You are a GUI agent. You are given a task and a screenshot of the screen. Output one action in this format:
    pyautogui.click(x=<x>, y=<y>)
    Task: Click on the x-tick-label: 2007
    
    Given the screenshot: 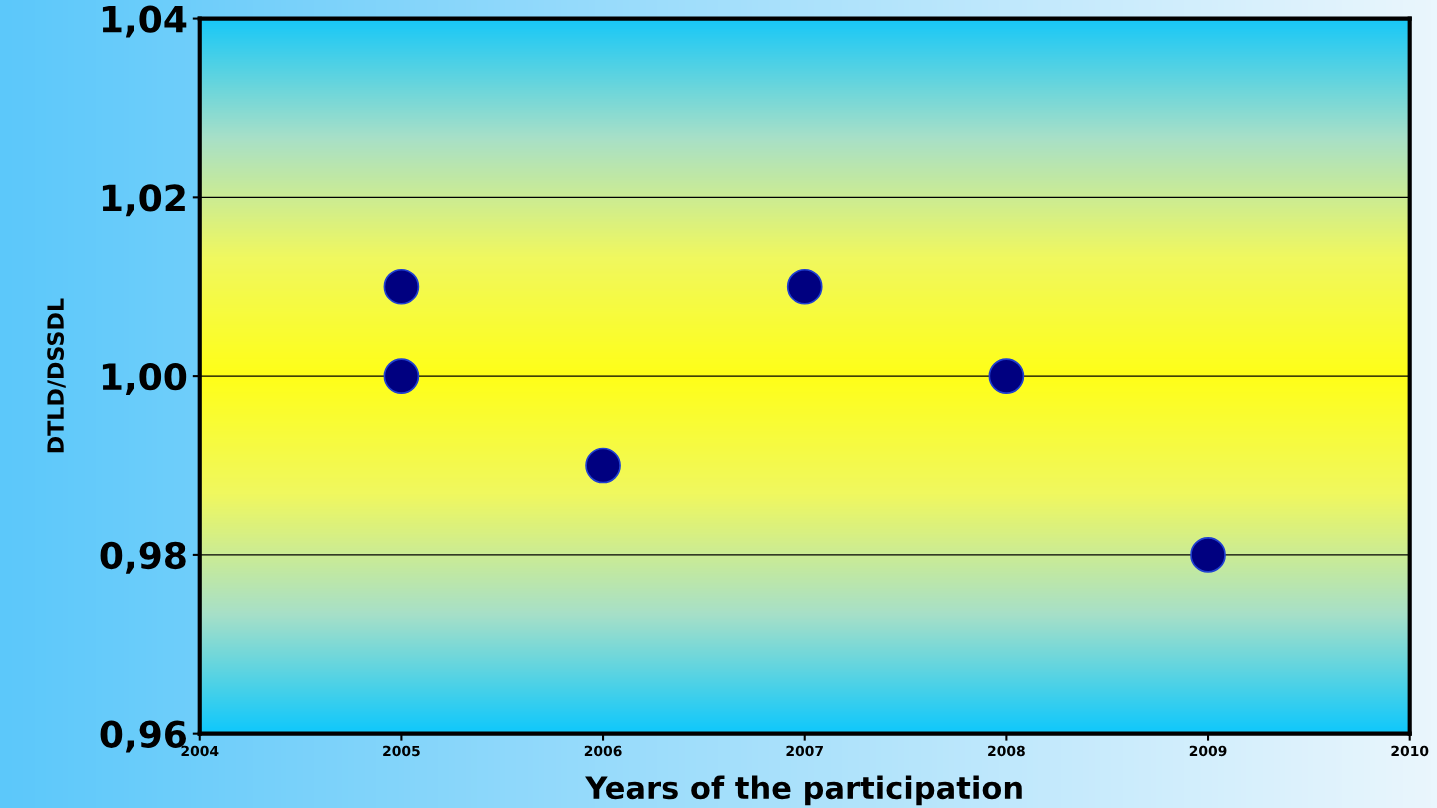 What is the action you would take?
    pyautogui.click(x=804, y=751)
    